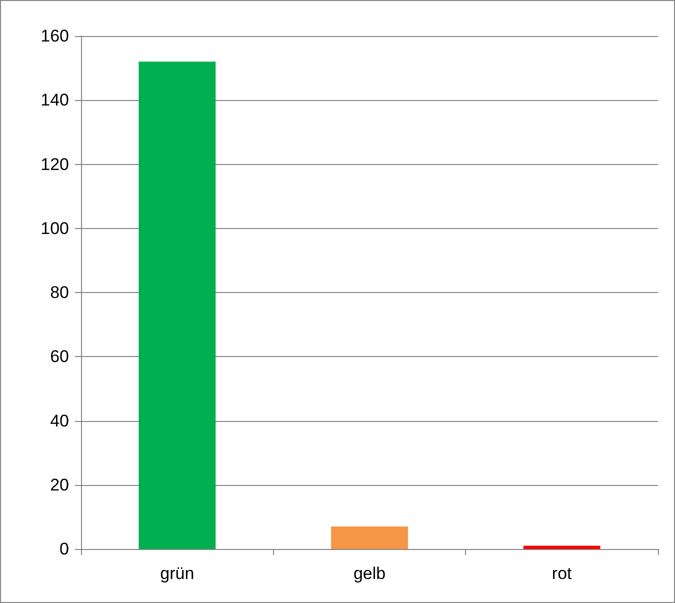 This screenshot has width=675, height=603. What do you see at coordinates (54, 100) in the screenshot?
I see `y-tick-label: 140` at bounding box center [54, 100].